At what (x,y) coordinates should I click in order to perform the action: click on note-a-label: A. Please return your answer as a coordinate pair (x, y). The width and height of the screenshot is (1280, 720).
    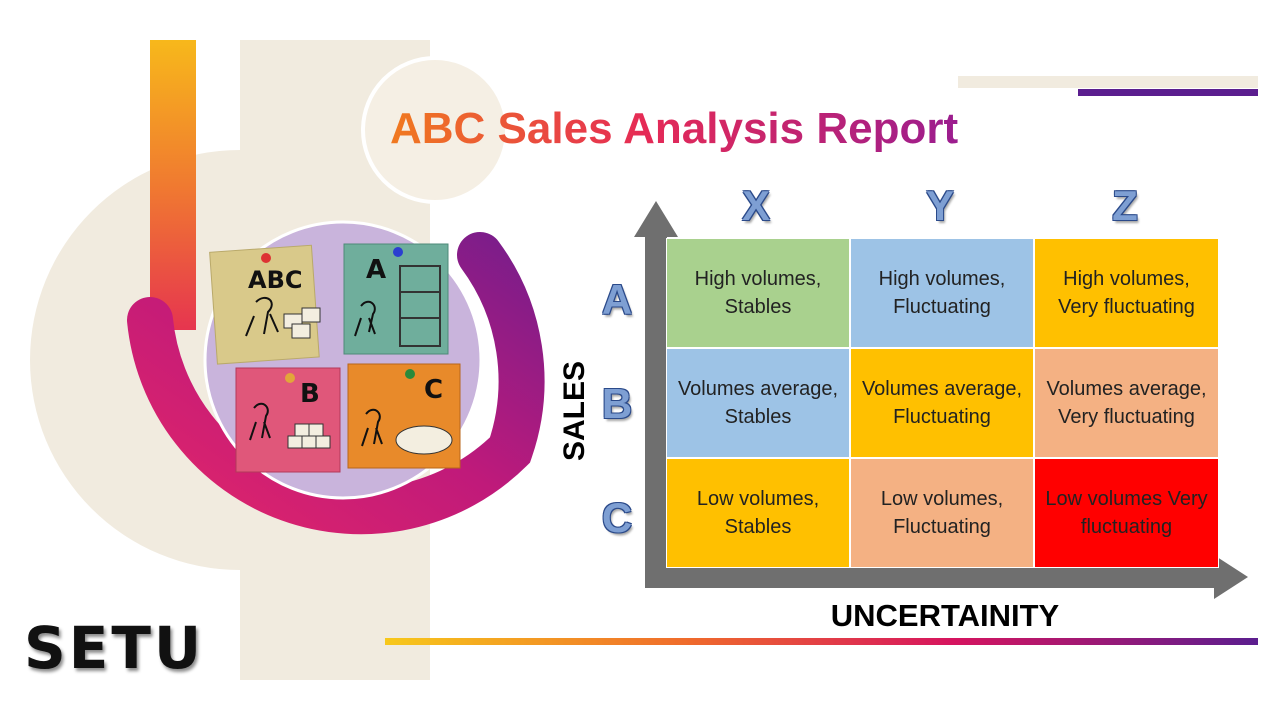
    Looking at the image, I should click on (376, 270).